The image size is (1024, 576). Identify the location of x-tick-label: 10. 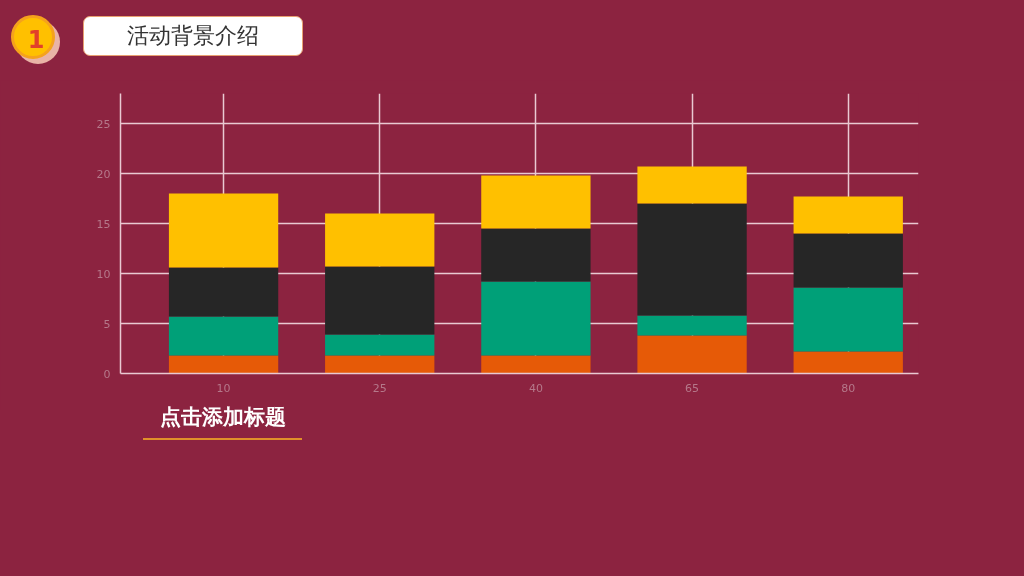
(223, 388).